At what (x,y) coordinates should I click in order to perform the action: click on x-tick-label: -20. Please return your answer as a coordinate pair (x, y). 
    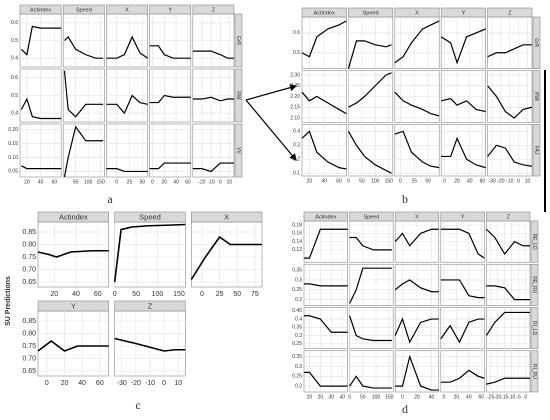
    Looking at the image, I should click on (497, 397).